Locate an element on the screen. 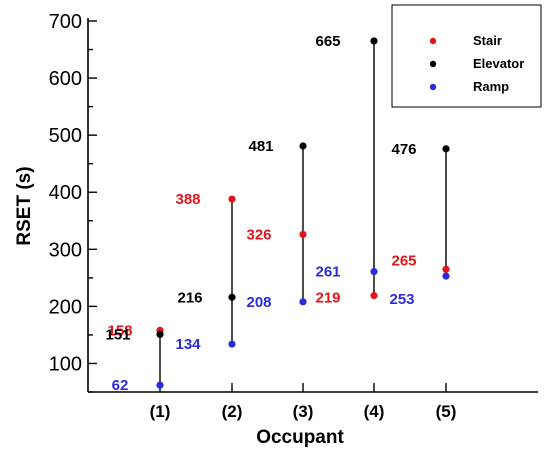 The width and height of the screenshot is (550, 453). legend-marker-ramp is located at coordinates (433, 87).